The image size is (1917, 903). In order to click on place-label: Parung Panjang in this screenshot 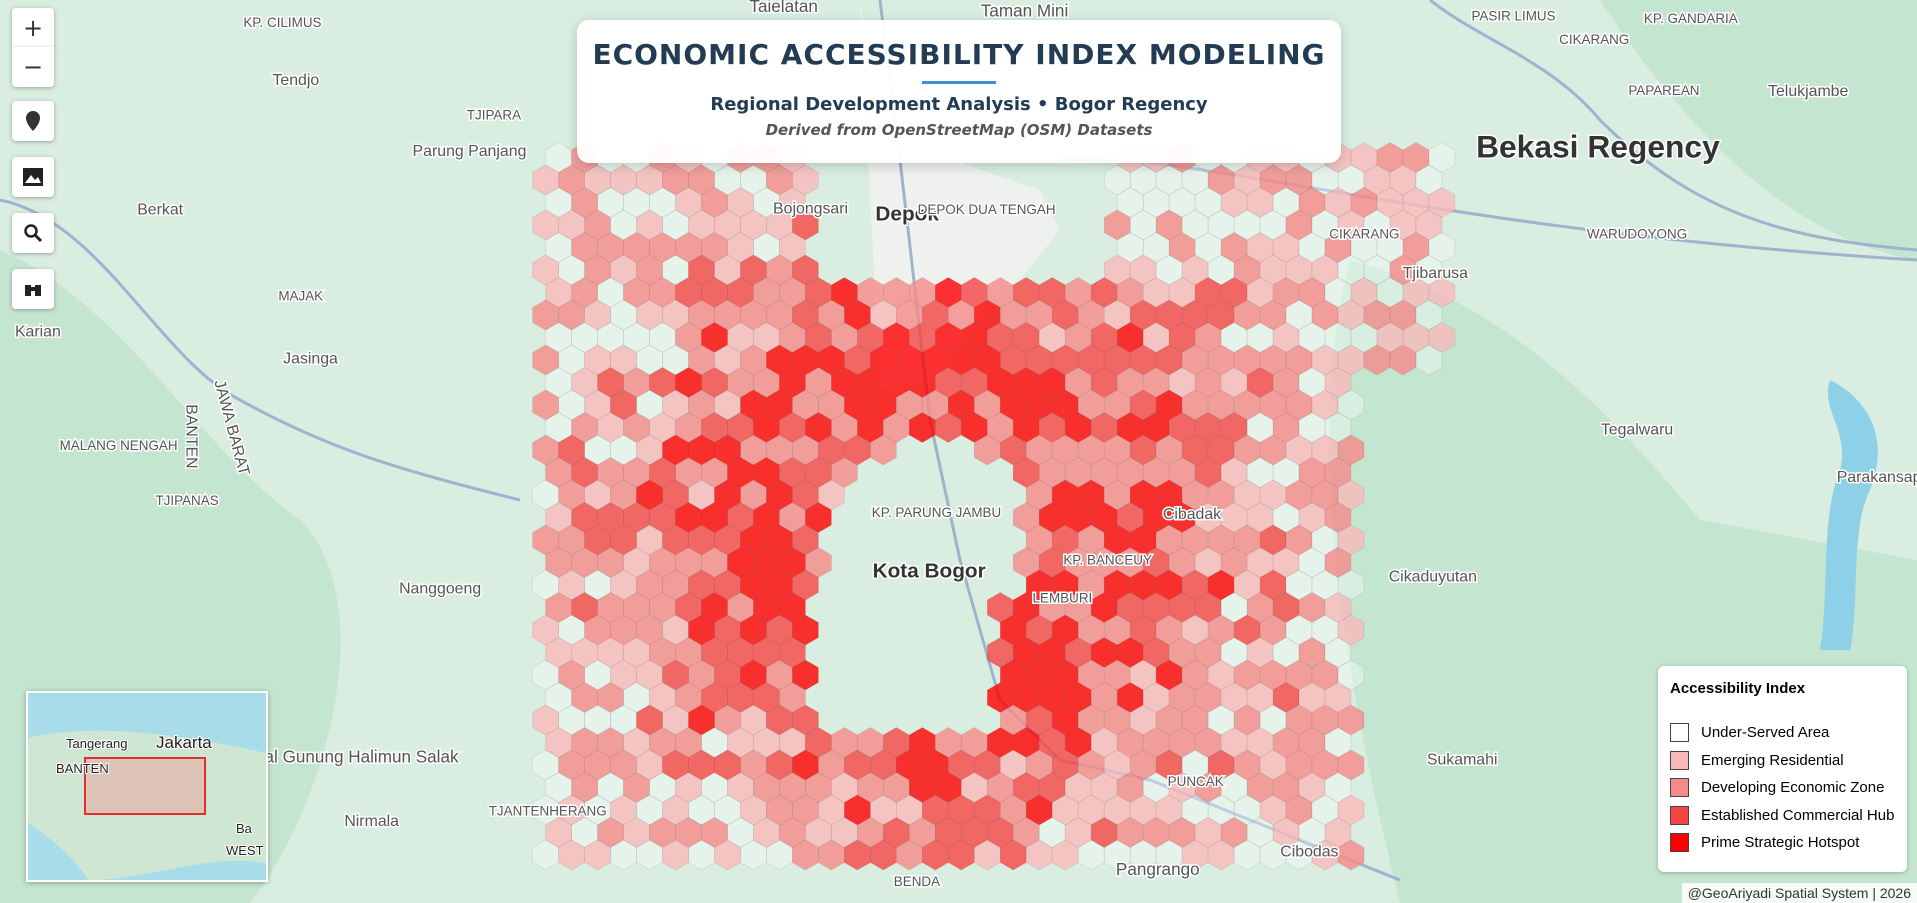, I will do `click(470, 151)`.